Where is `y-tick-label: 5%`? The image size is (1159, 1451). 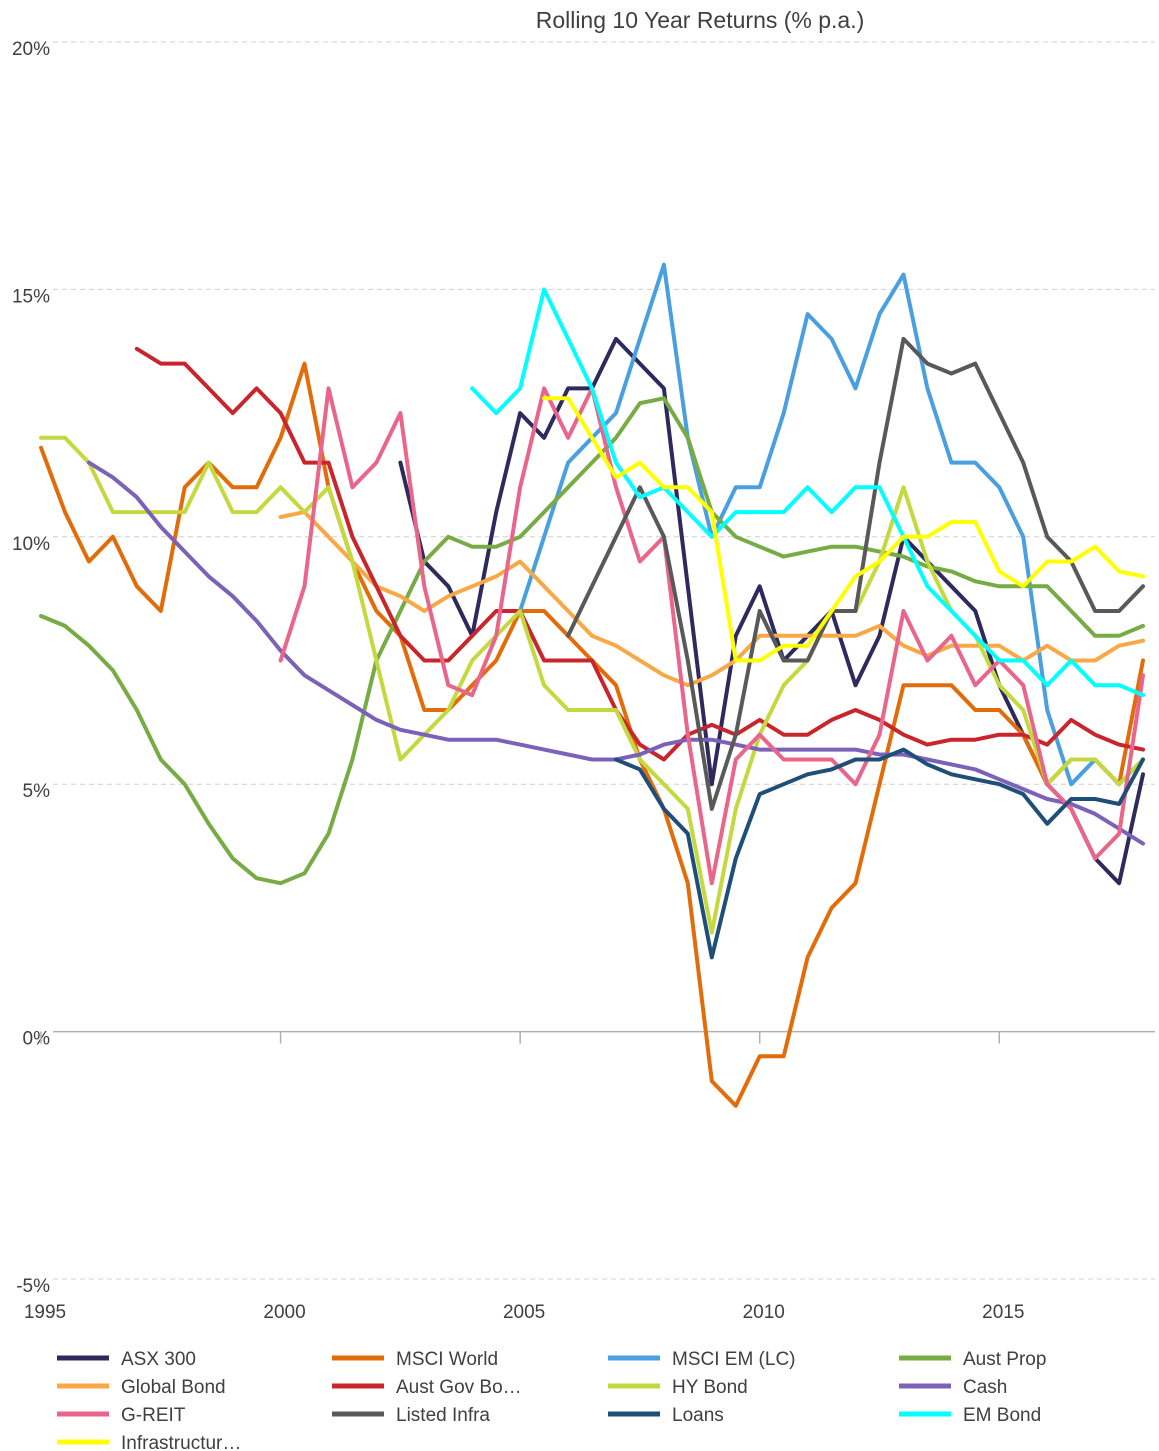 y-tick-label: 5% is located at coordinates (37, 791).